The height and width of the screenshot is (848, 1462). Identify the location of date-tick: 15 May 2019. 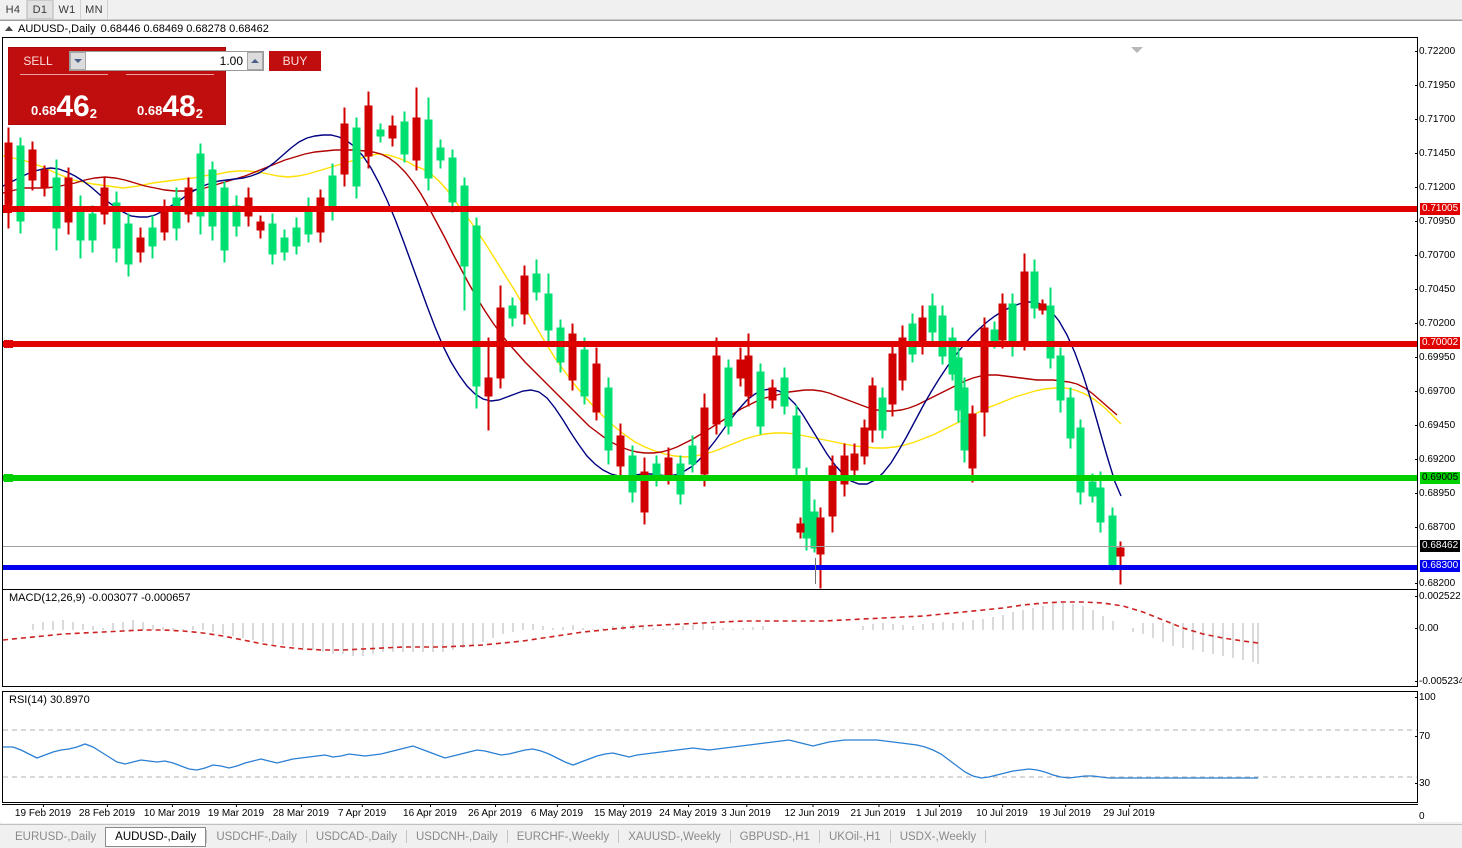
(623, 811).